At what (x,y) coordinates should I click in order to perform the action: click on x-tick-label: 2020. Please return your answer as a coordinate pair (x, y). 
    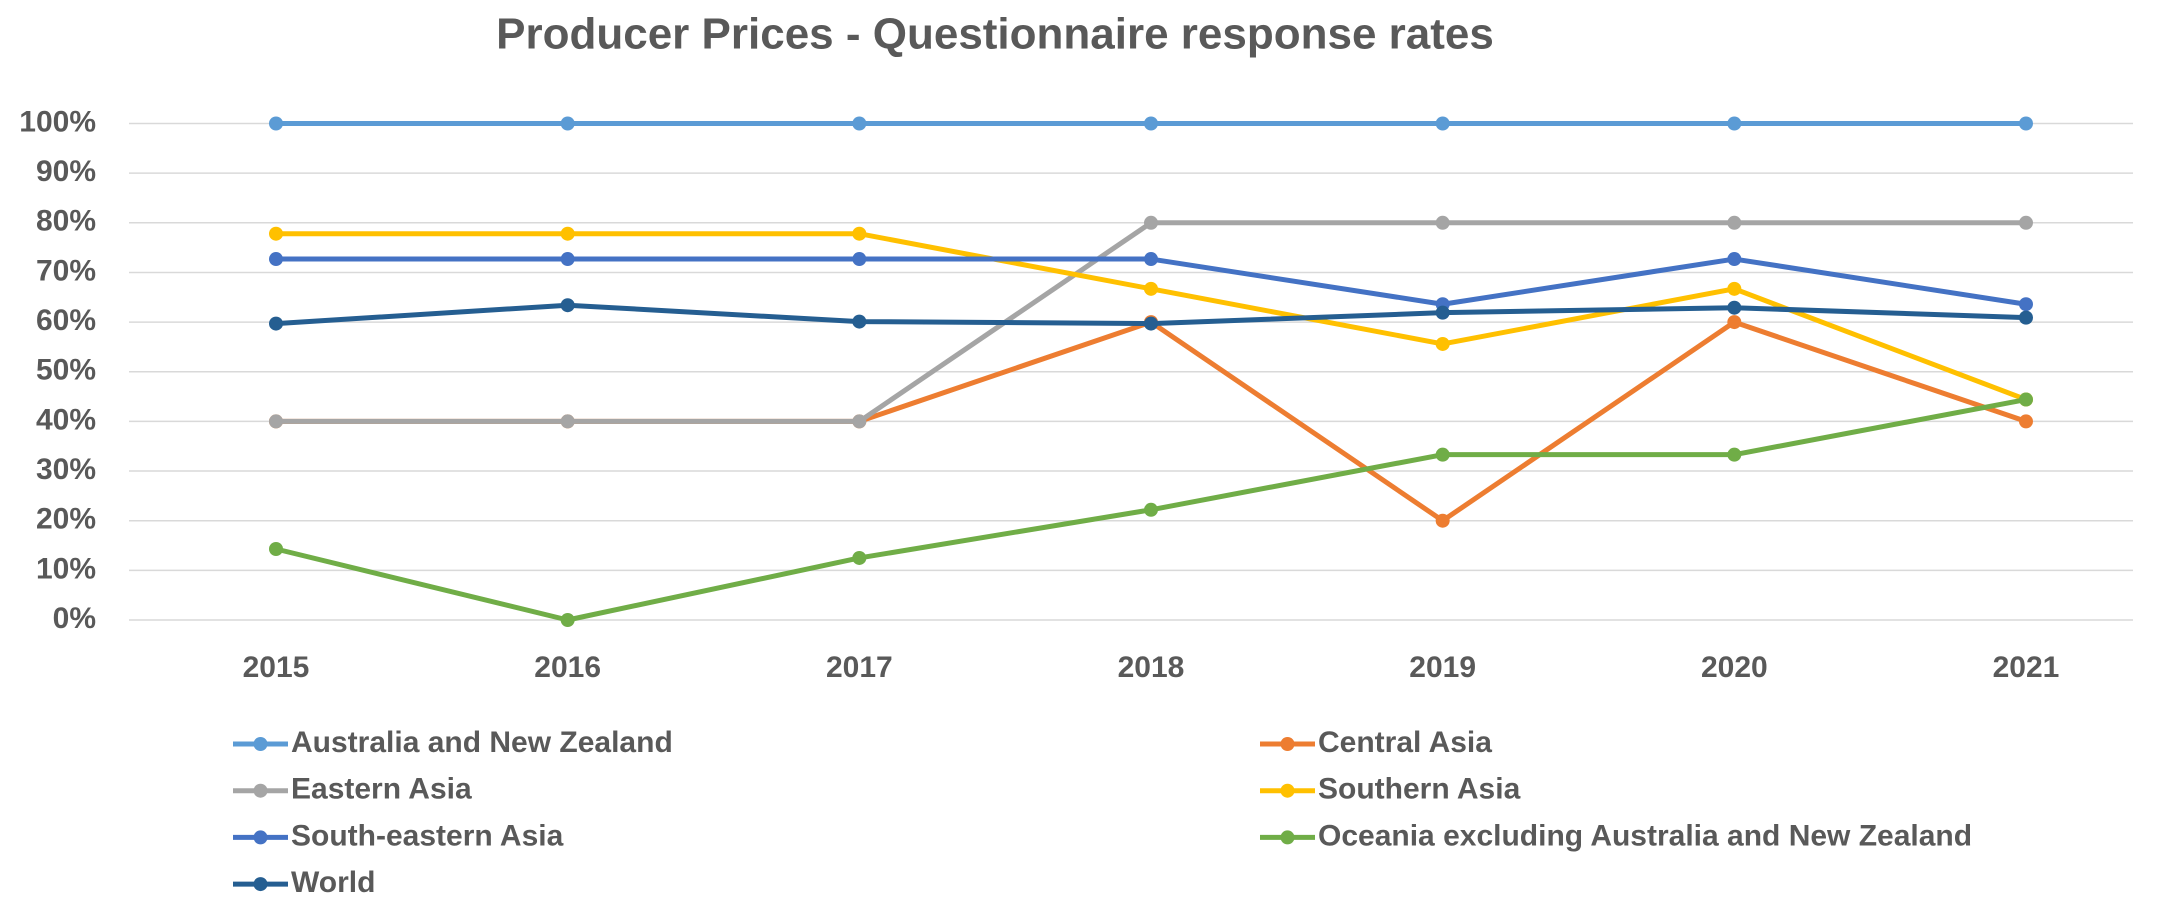
    Looking at the image, I should click on (1734, 667).